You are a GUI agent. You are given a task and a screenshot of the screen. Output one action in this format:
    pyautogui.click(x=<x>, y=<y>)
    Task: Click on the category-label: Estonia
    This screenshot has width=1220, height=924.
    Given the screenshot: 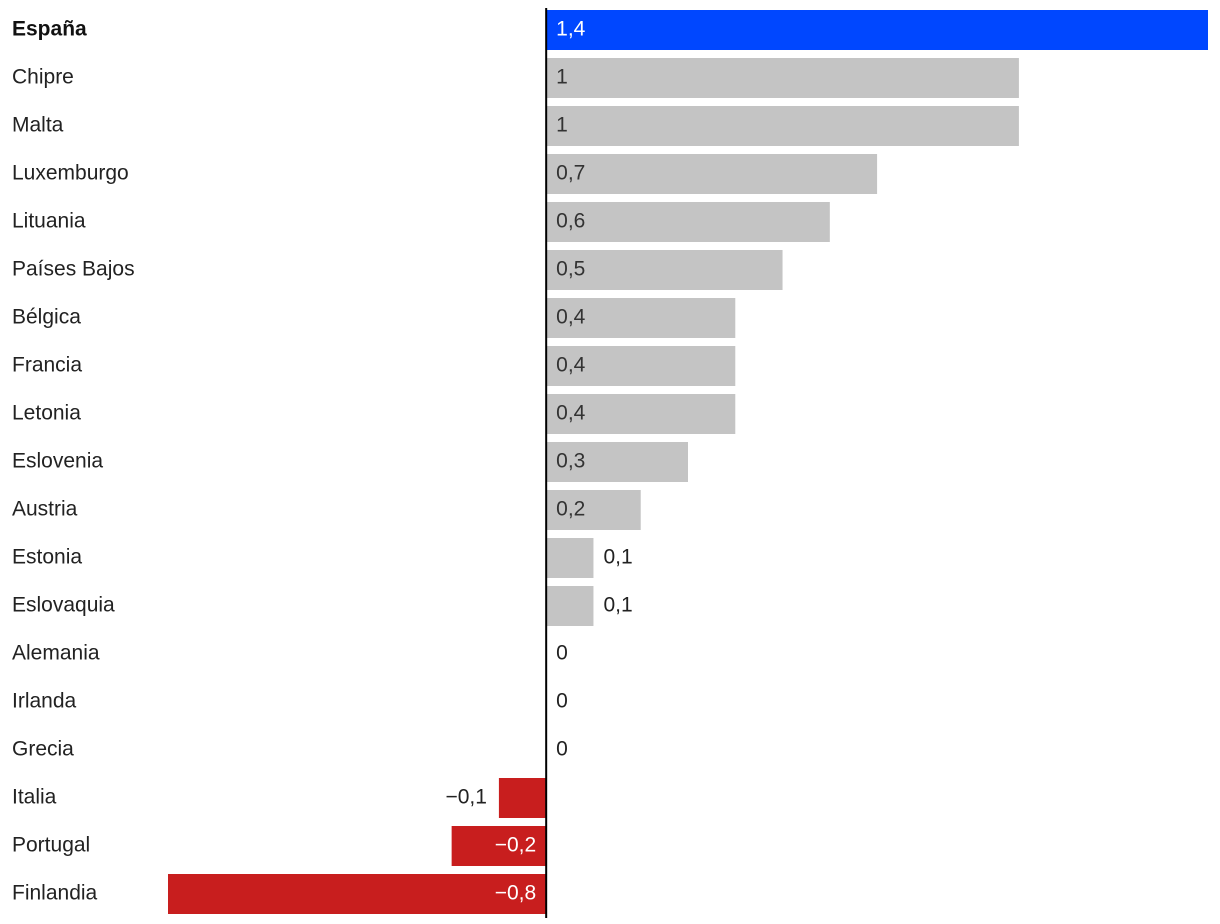 What is the action you would take?
    pyautogui.click(x=47, y=557)
    